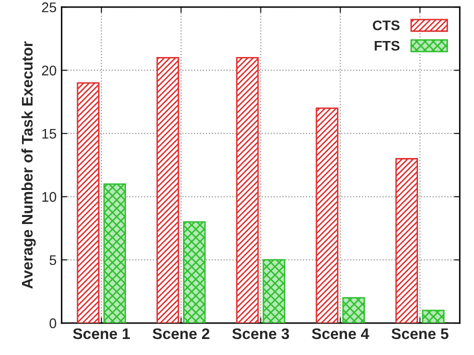  I want to click on legend-label: FTS, so click(387, 45).